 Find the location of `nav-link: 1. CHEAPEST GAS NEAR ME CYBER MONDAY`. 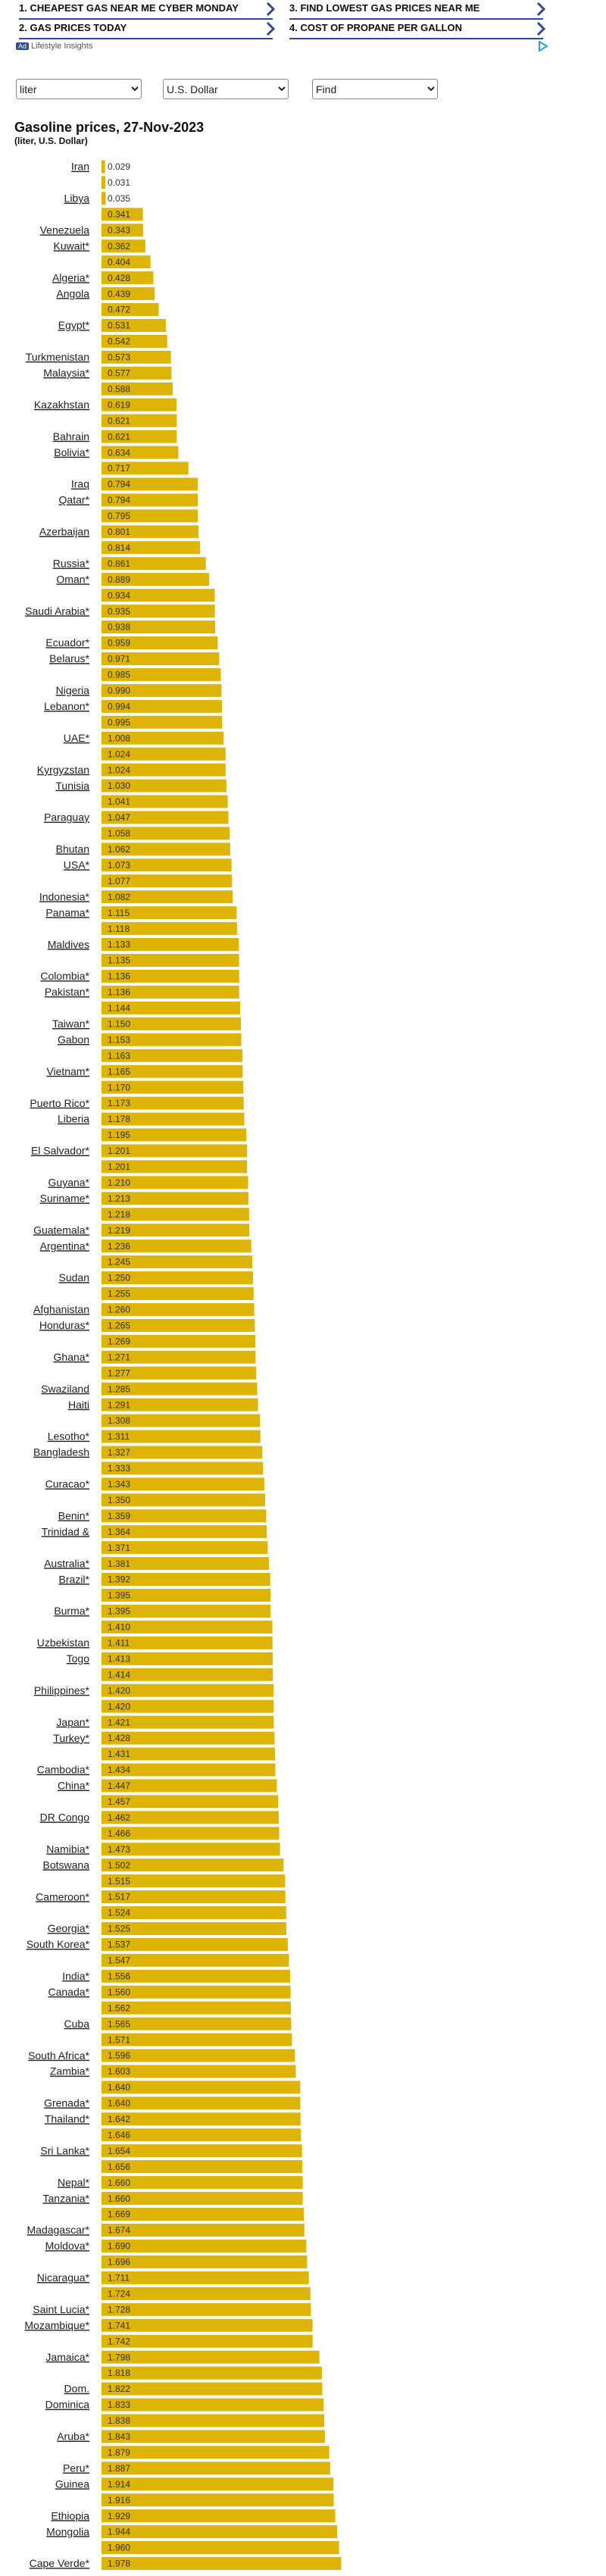

nav-link: 1. CHEAPEST GAS NEAR ME CYBER MONDAY is located at coordinates (147, 10).